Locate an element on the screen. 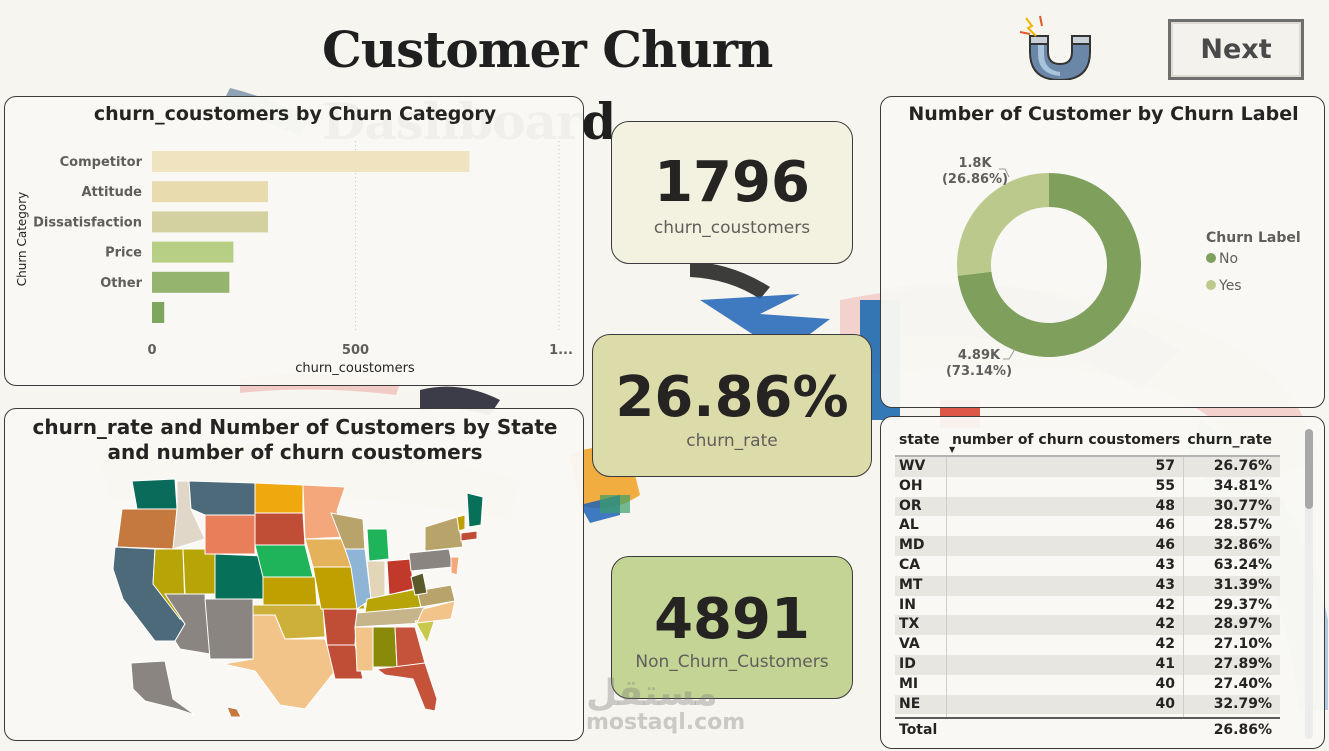 The width and height of the screenshot is (1329, 751). sort-desc-icon: ▼ is located at coordinates (952, 449).